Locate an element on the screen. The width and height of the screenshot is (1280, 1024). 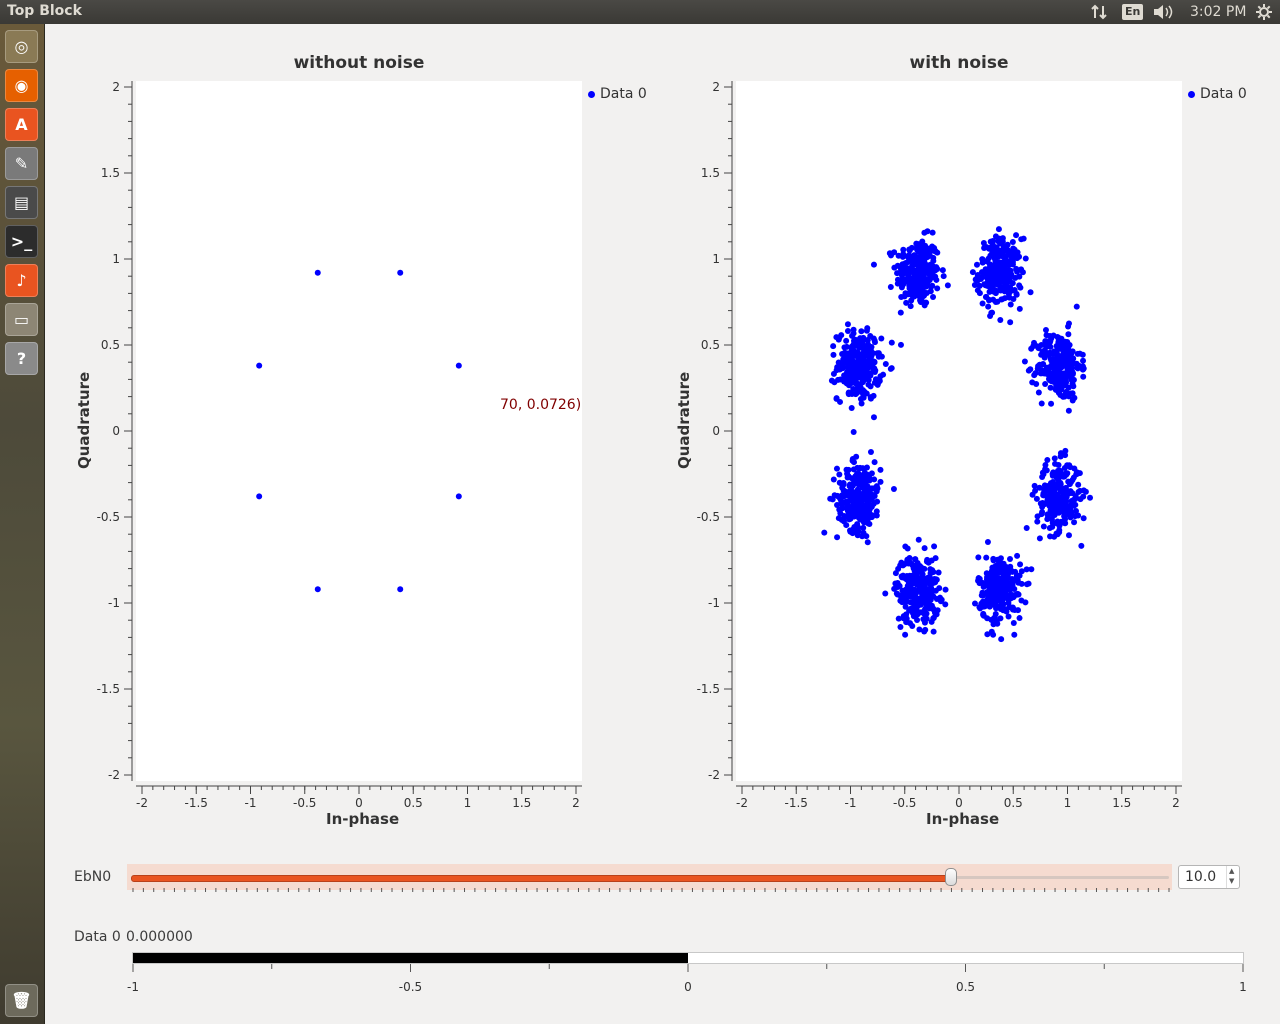
legend-marker is located at coordinates (591, 94).